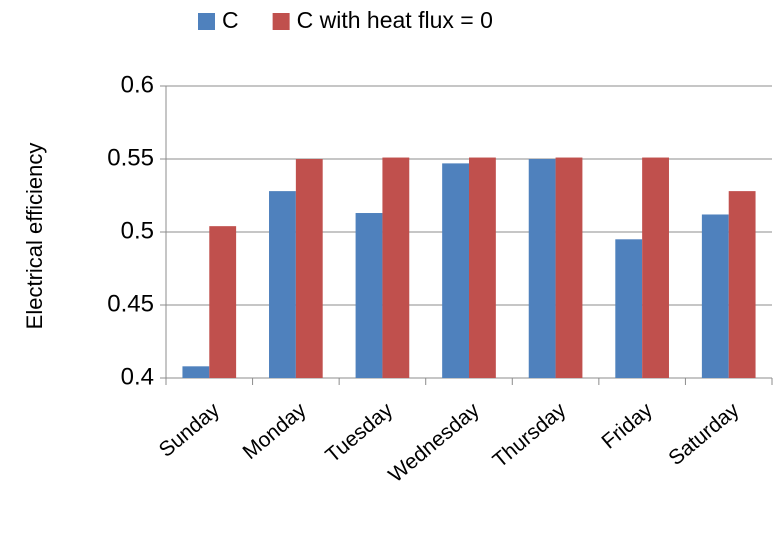 This screenshot has height=560, width=774. I want to click on y-tick-label: 0.4, so click(137, 376).